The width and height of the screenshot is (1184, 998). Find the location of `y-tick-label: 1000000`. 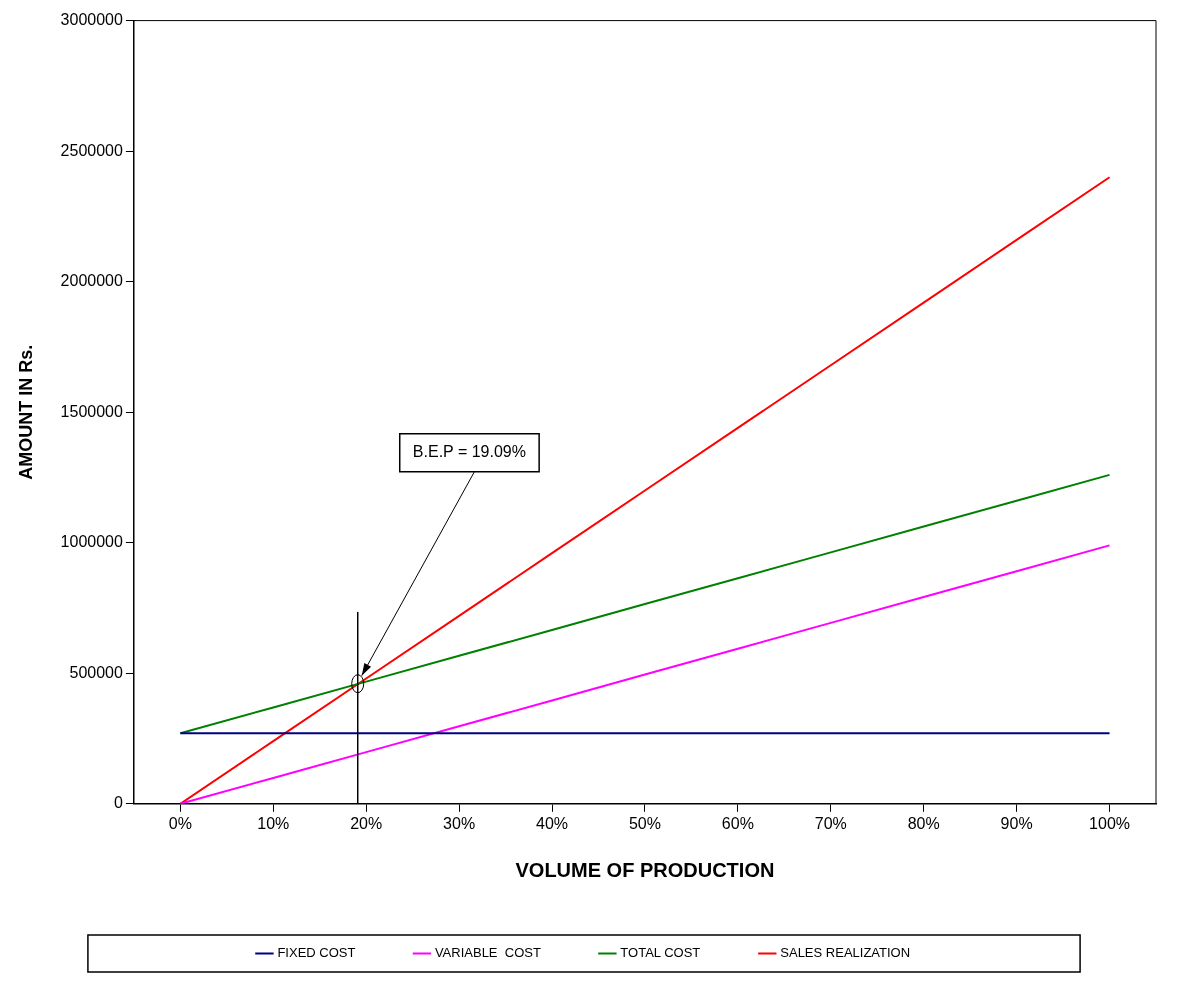

y-tick-label: 1000000 is located at coordinates (91, 542).